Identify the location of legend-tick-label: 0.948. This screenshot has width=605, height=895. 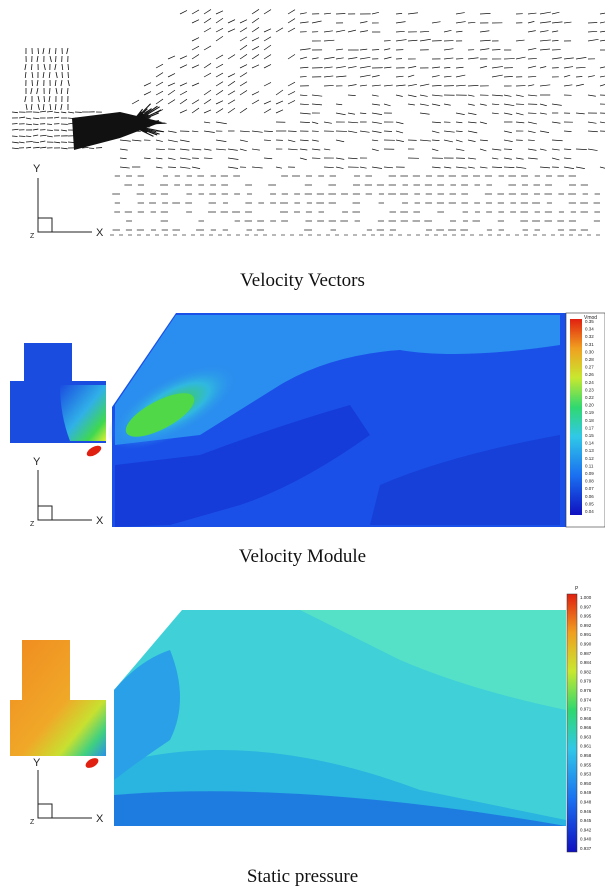
(586, 802).